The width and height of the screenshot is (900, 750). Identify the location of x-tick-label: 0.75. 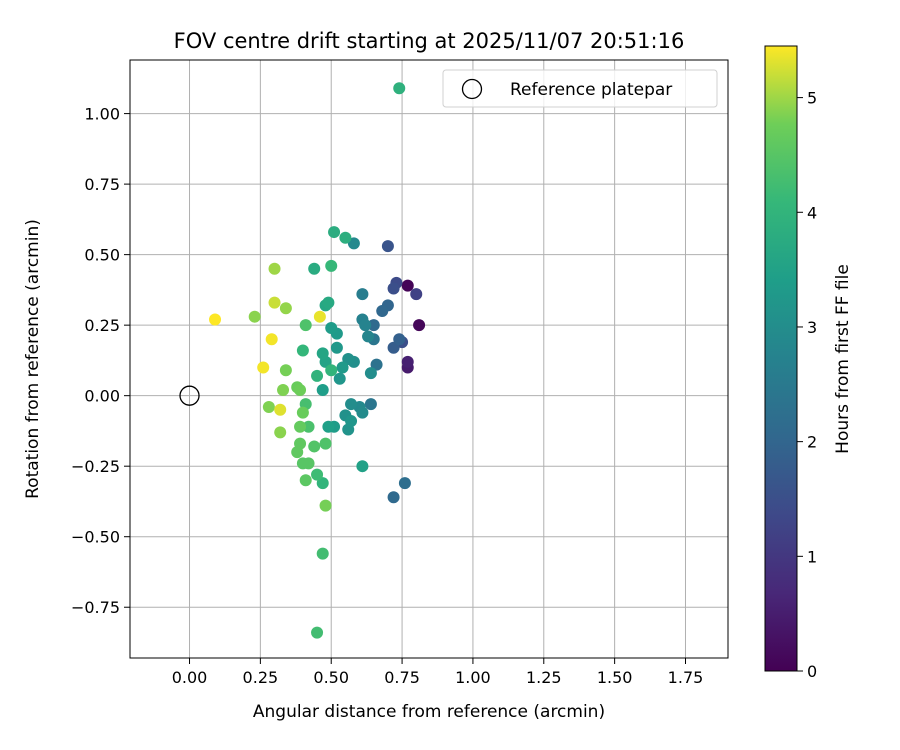
(402, 677).